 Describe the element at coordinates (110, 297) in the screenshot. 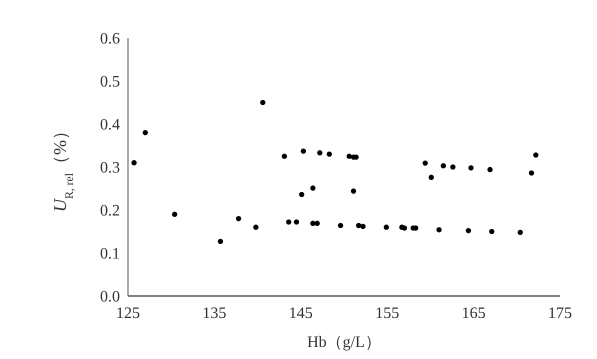

I see `y-tick-label: 0.0` at that location.